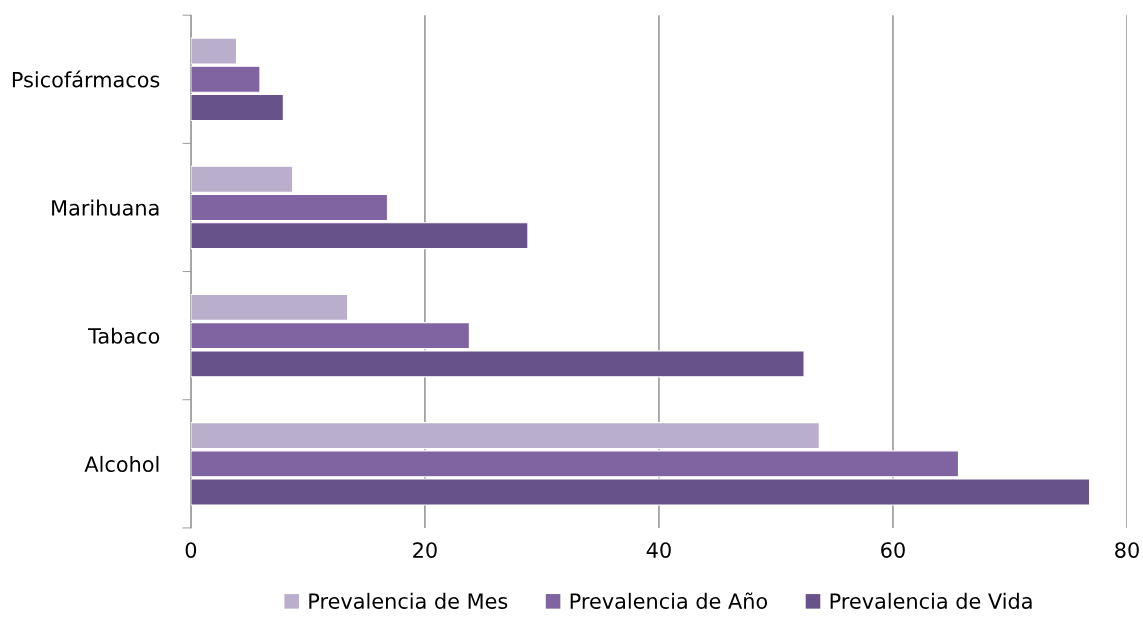 Image resolution: width=1143 pixels, height=633 pixels. What do you see at coordinates (893, 550) in the screenshot?
I see `x-tick-label: 60` at bounding box center [893, 550].